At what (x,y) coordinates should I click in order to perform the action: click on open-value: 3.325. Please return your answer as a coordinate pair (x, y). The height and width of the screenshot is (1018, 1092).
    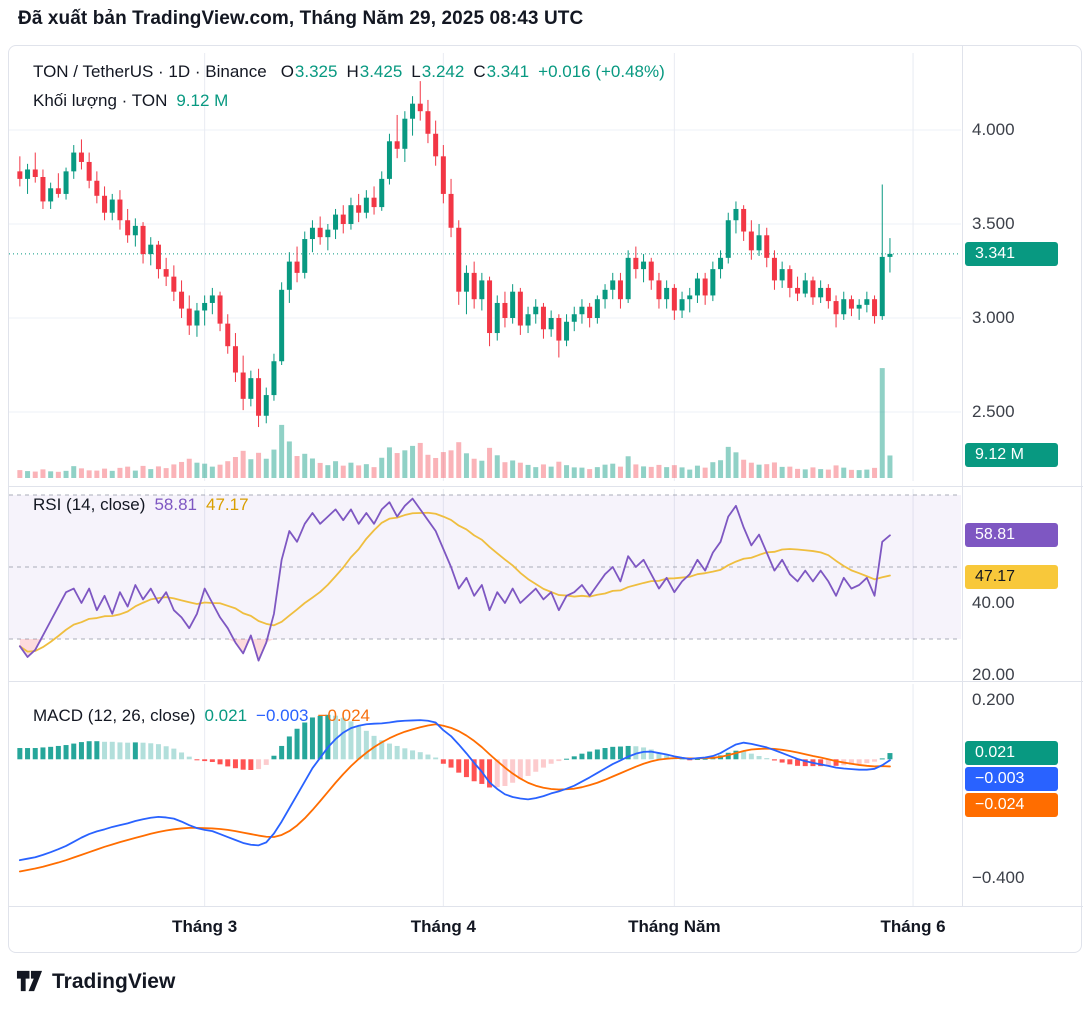
    Looking at the image, I should click on (316, 71).